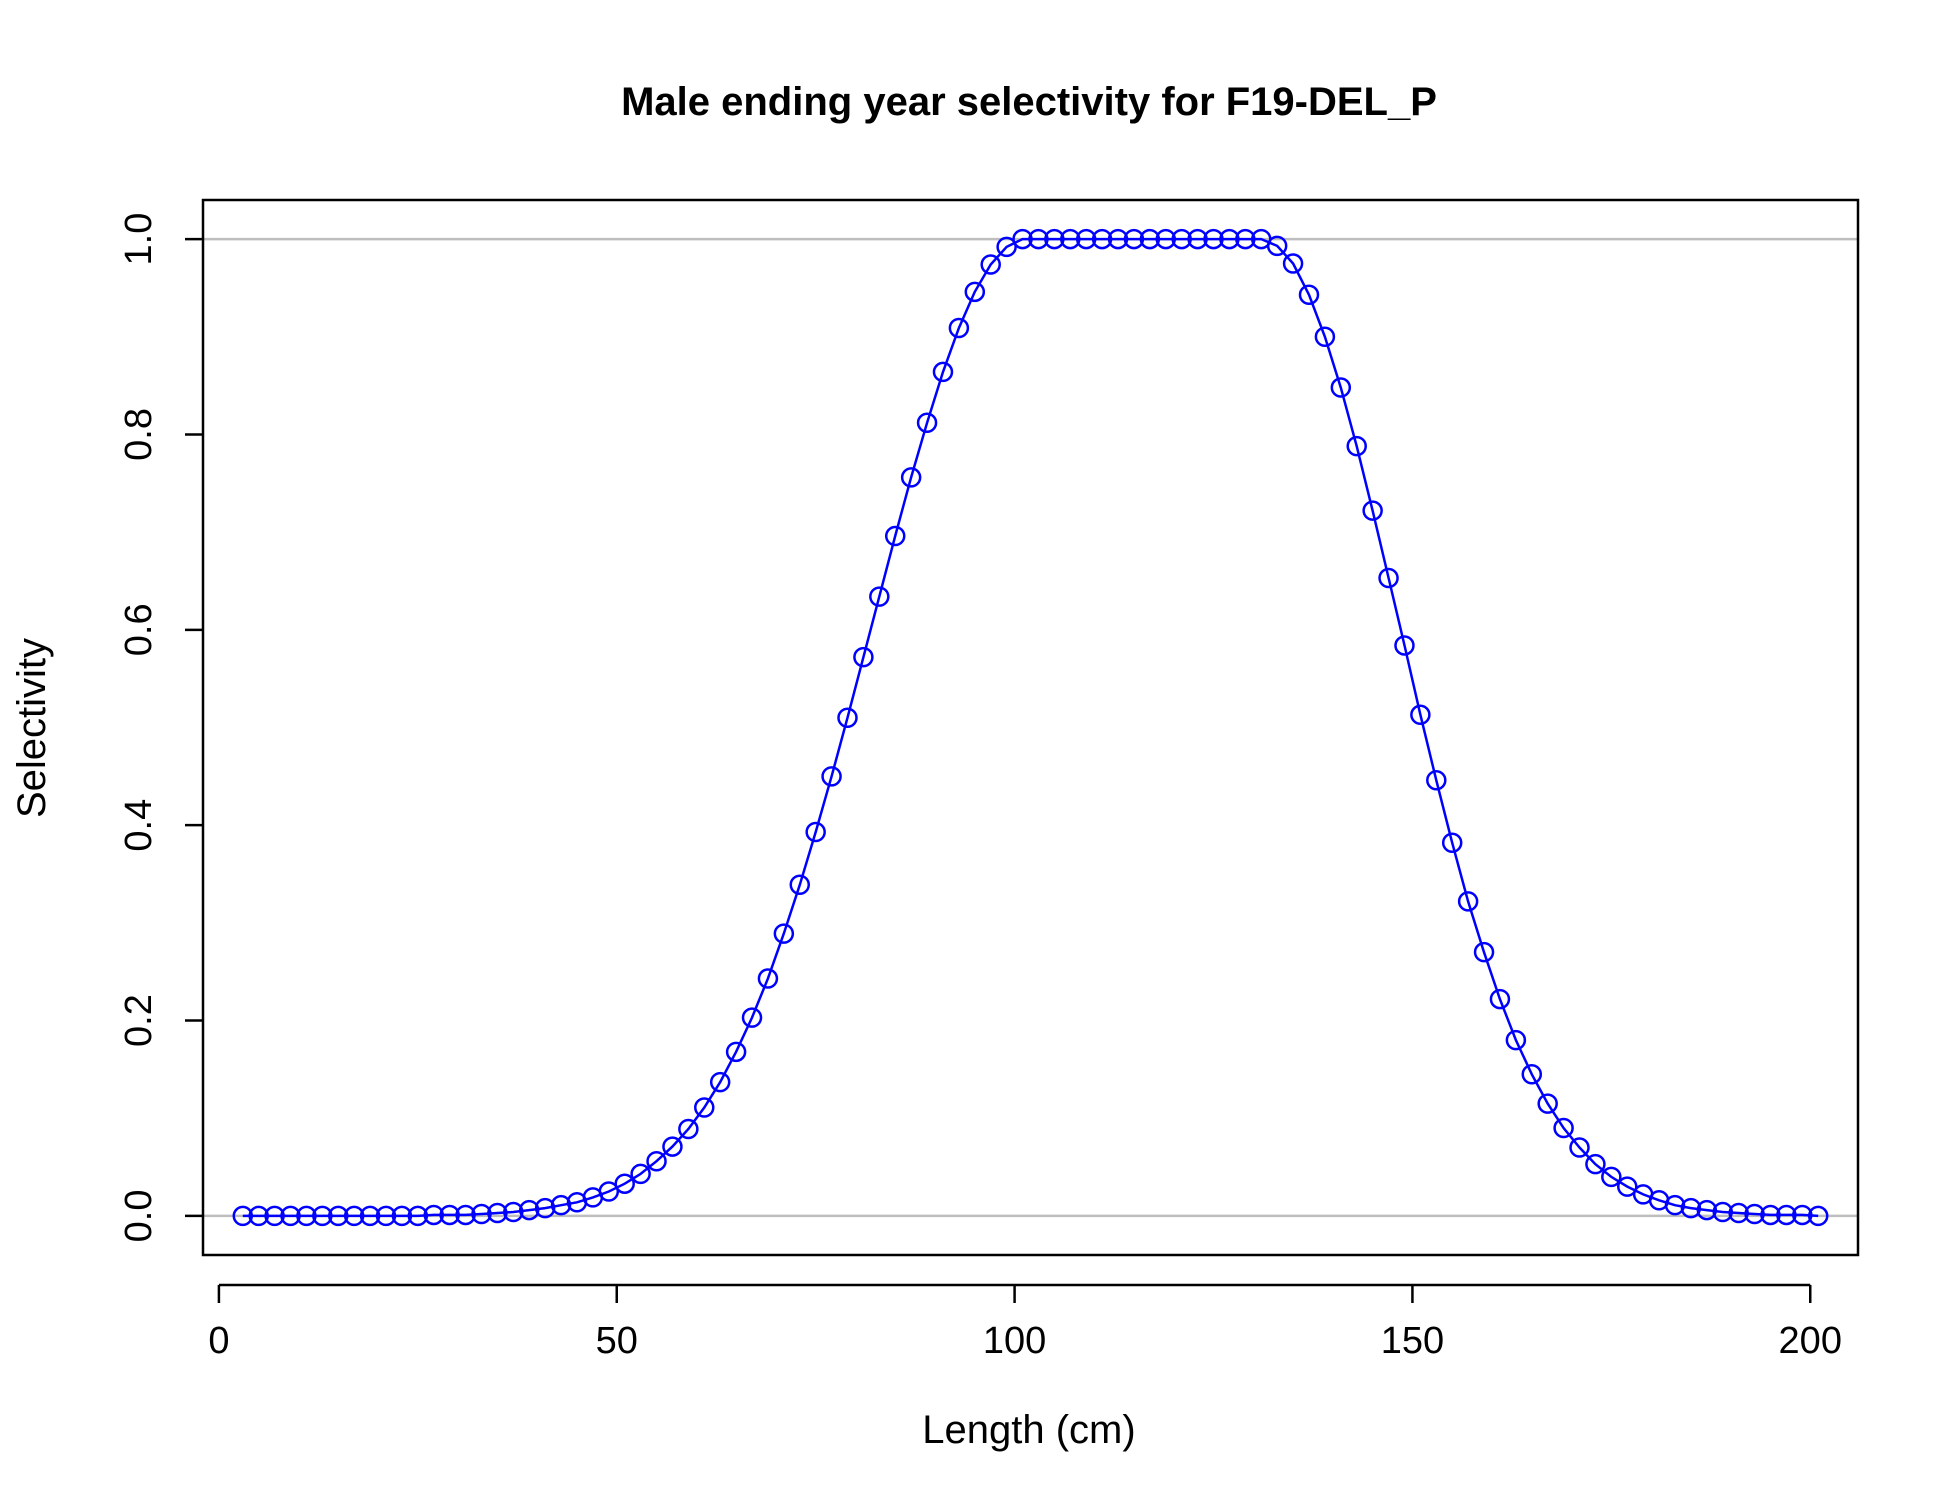 Image resolution: width=1950 pixels, height=1500 pixels. I want to click on y-tick-label: 0.0, so click(139, 1216).